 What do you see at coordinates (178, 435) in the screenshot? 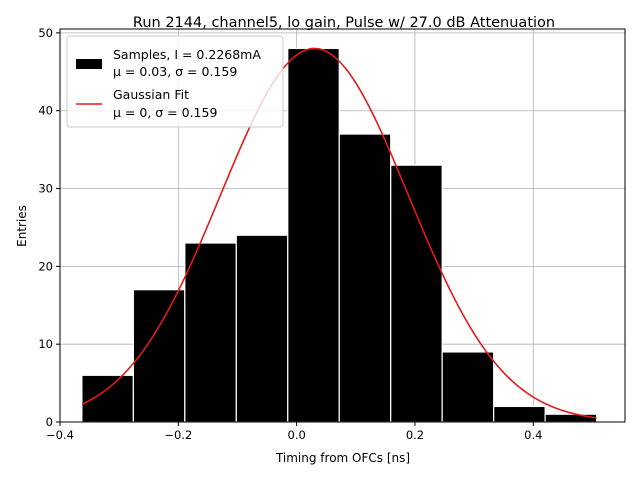
I see `x-tick-label-1: −0.2` at bounding box center [178, 435].